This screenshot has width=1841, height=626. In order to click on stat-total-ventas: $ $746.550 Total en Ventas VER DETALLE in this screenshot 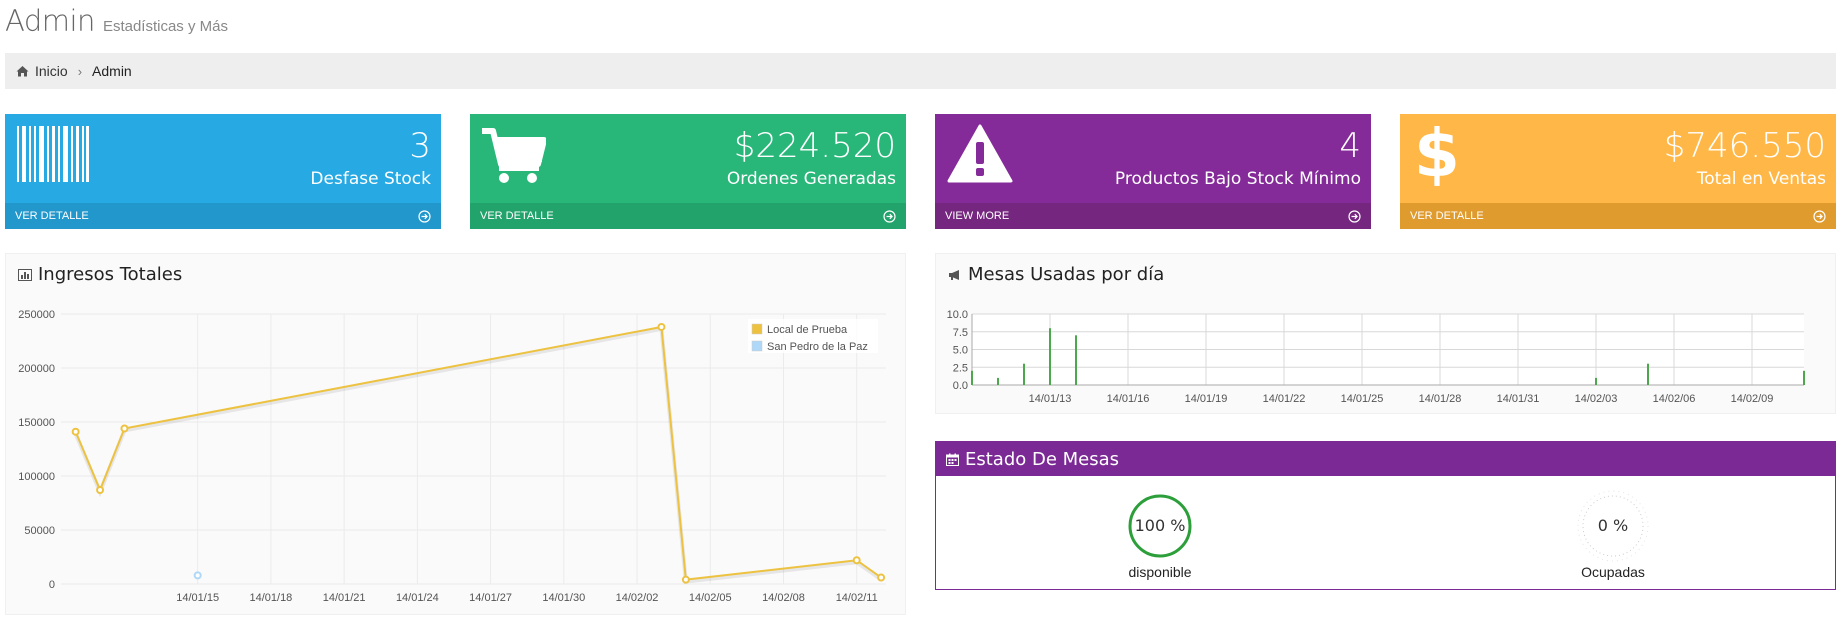, I will do `click(1618, 171)`.